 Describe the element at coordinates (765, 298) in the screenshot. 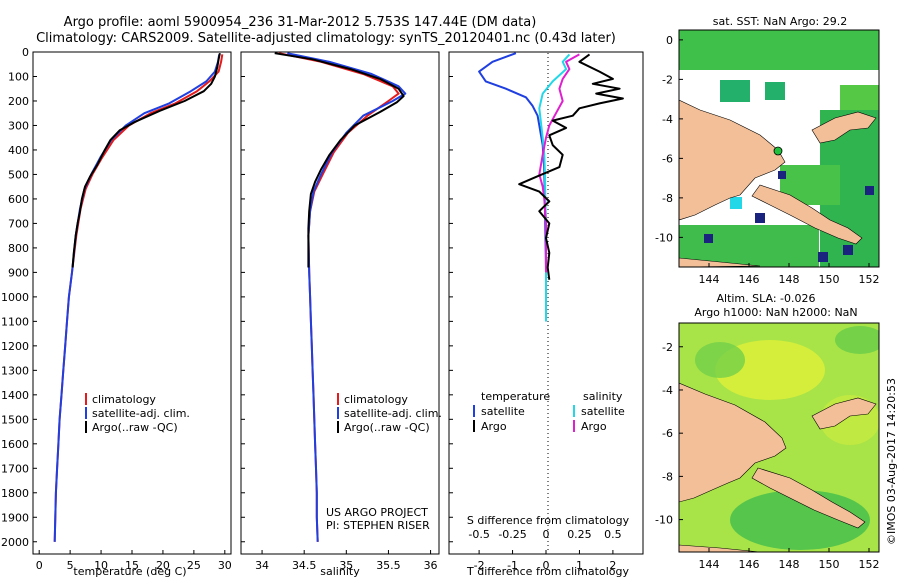

I see `sla-map-title: Altim. SLA: -0.026` at that location.